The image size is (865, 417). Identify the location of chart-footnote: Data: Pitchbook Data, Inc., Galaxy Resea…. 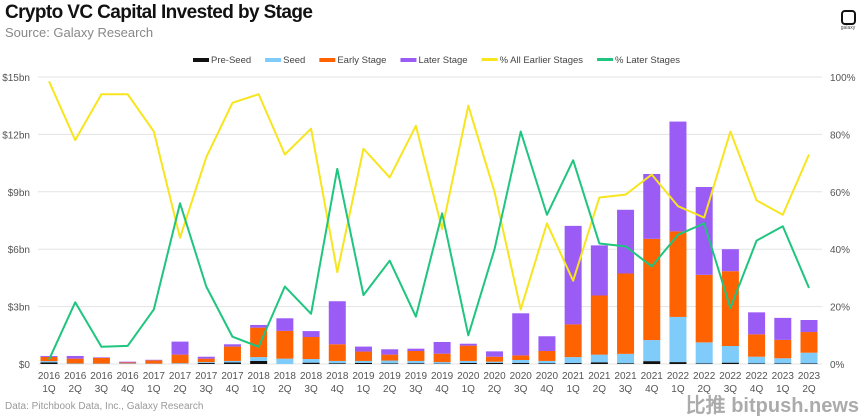
(104, 406).